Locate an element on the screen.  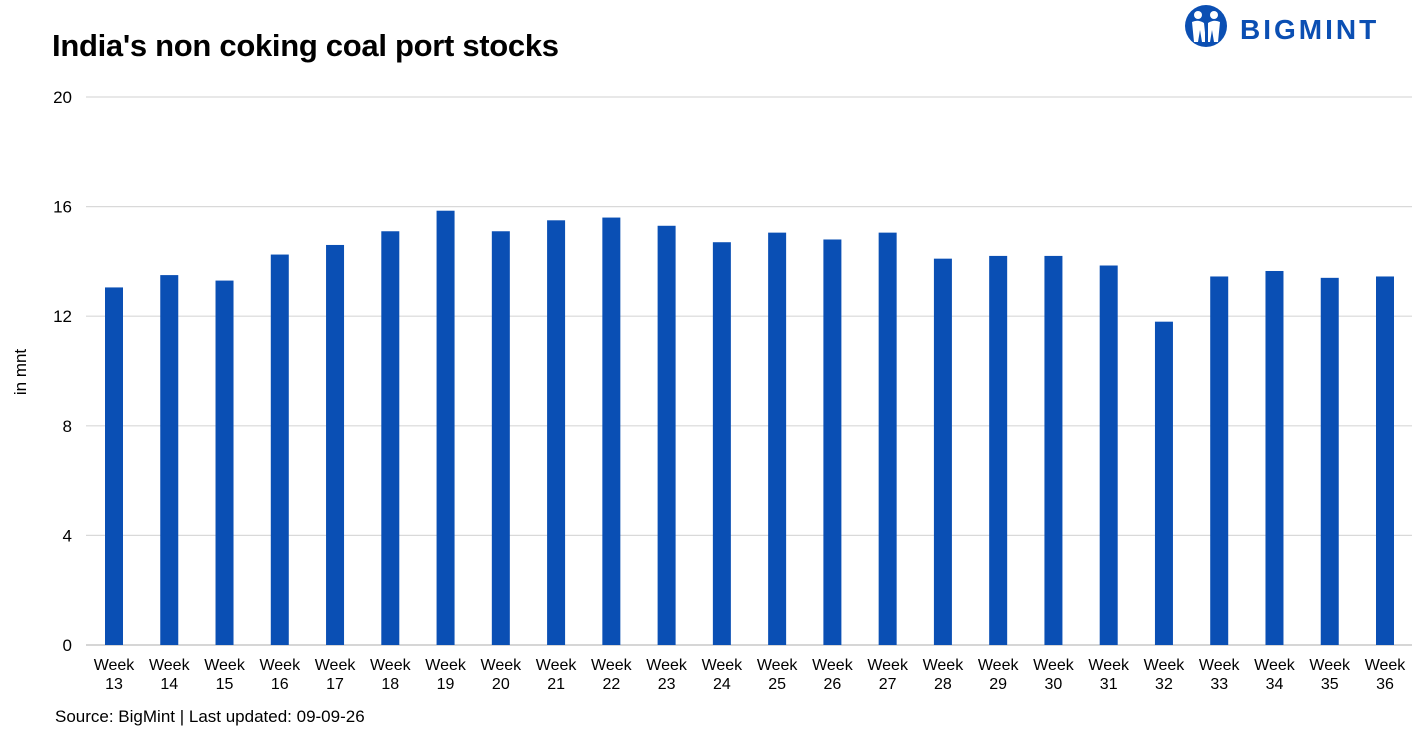
x-category-label: Week 25 is located at coordinates (778, 675).